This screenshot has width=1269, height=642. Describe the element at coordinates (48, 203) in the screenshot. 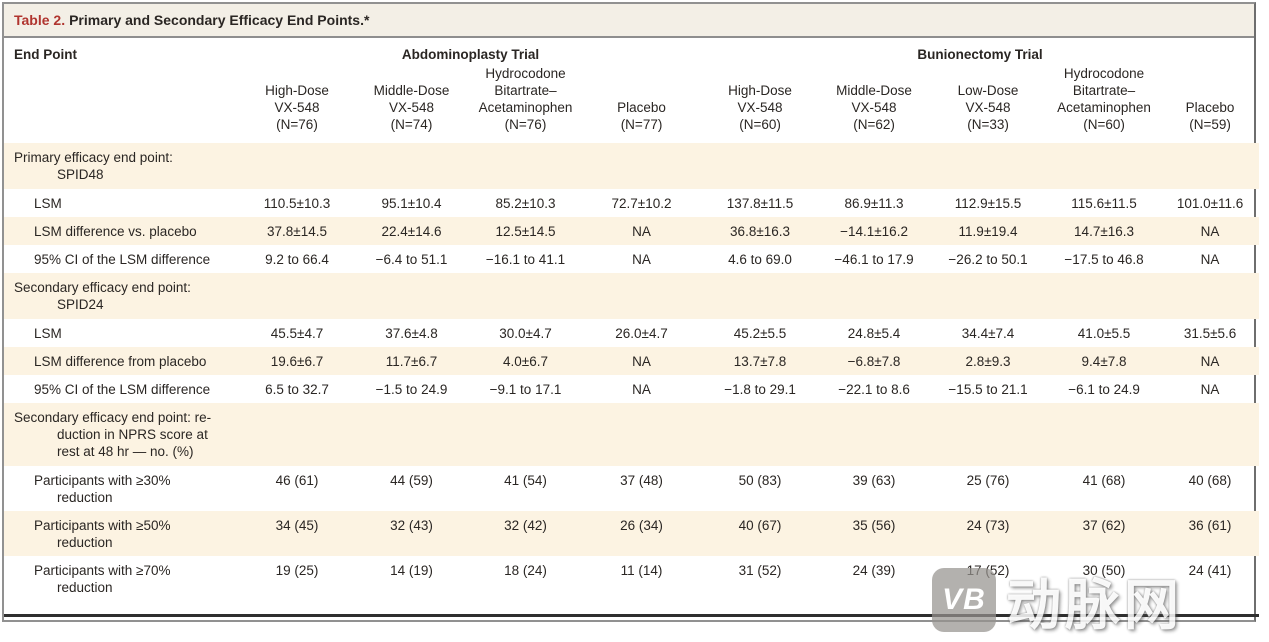

I see `row-label: LSM` at that location.